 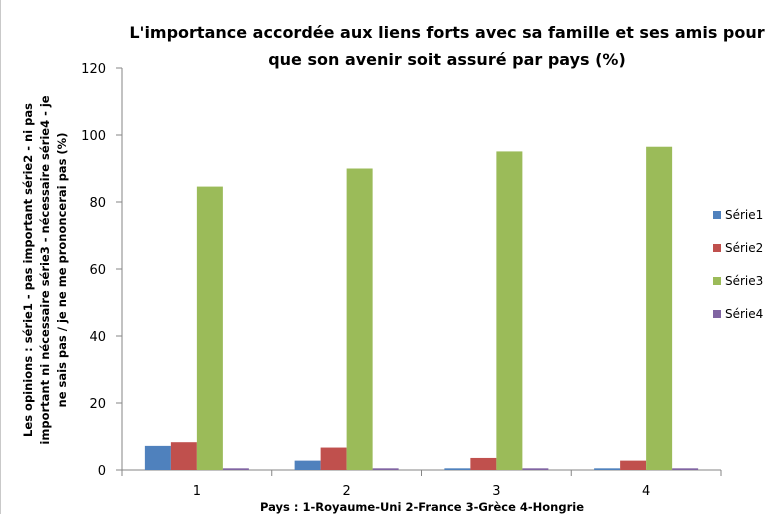 What do you see at coordinates (197, 491) in the screenshot?
I see `x-tick-label: 1` at bounding box center [197, 491].